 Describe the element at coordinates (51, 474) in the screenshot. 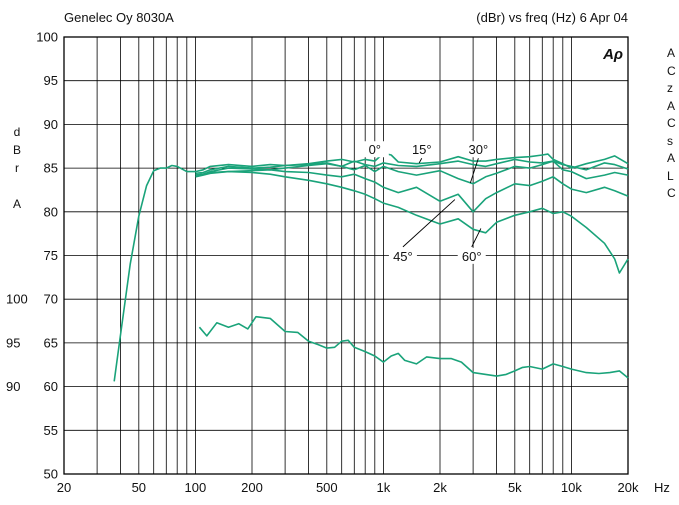

I see `y-tick-label: 50` at that location.